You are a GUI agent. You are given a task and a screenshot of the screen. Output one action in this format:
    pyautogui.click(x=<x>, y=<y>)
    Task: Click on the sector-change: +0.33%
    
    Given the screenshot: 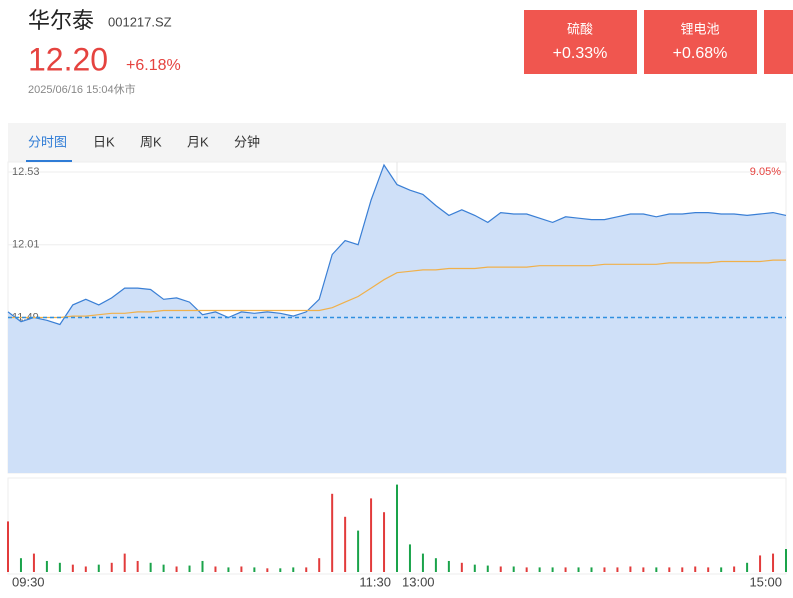 What is the action you would take?
    pyautogui.click(x=580, y=53)
    